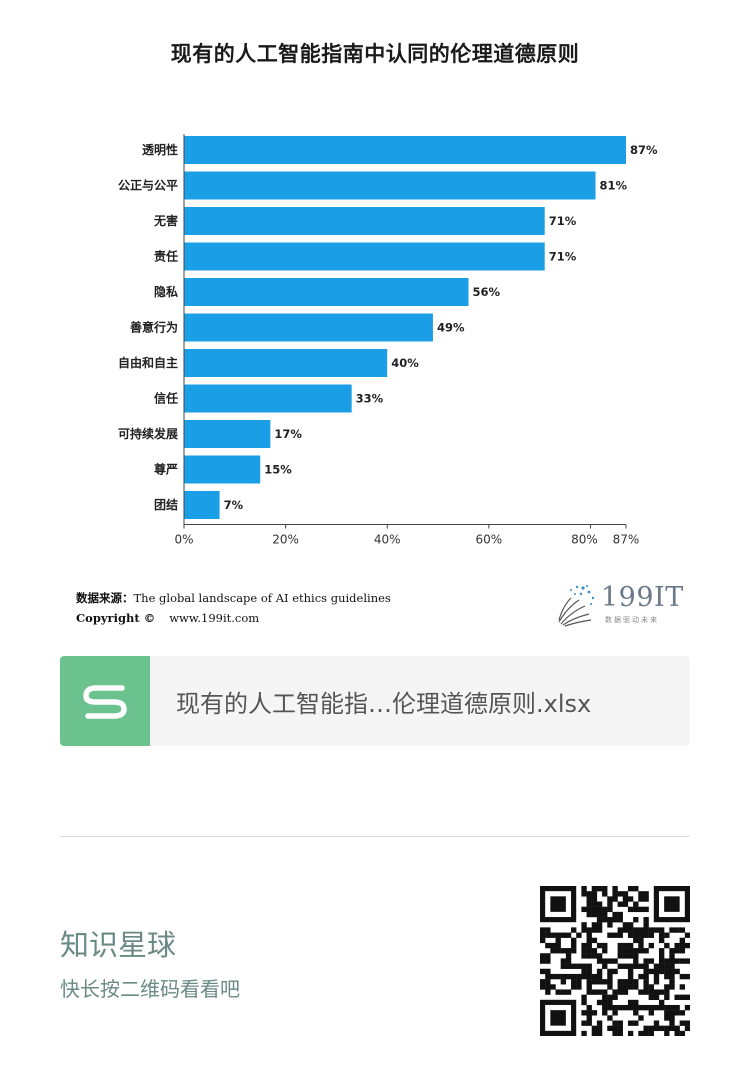 The width and height of the screenshot is (750, 1086). Describe the element at coordinates (576, 606) in the screenshot. I see `dandelion-logo-icon` at that location.